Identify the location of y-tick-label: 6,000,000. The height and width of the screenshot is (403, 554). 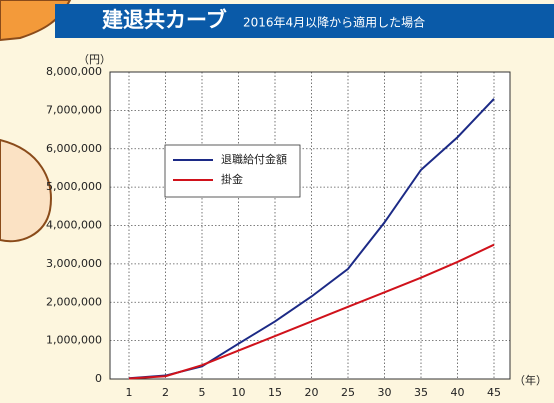
(74, 148).